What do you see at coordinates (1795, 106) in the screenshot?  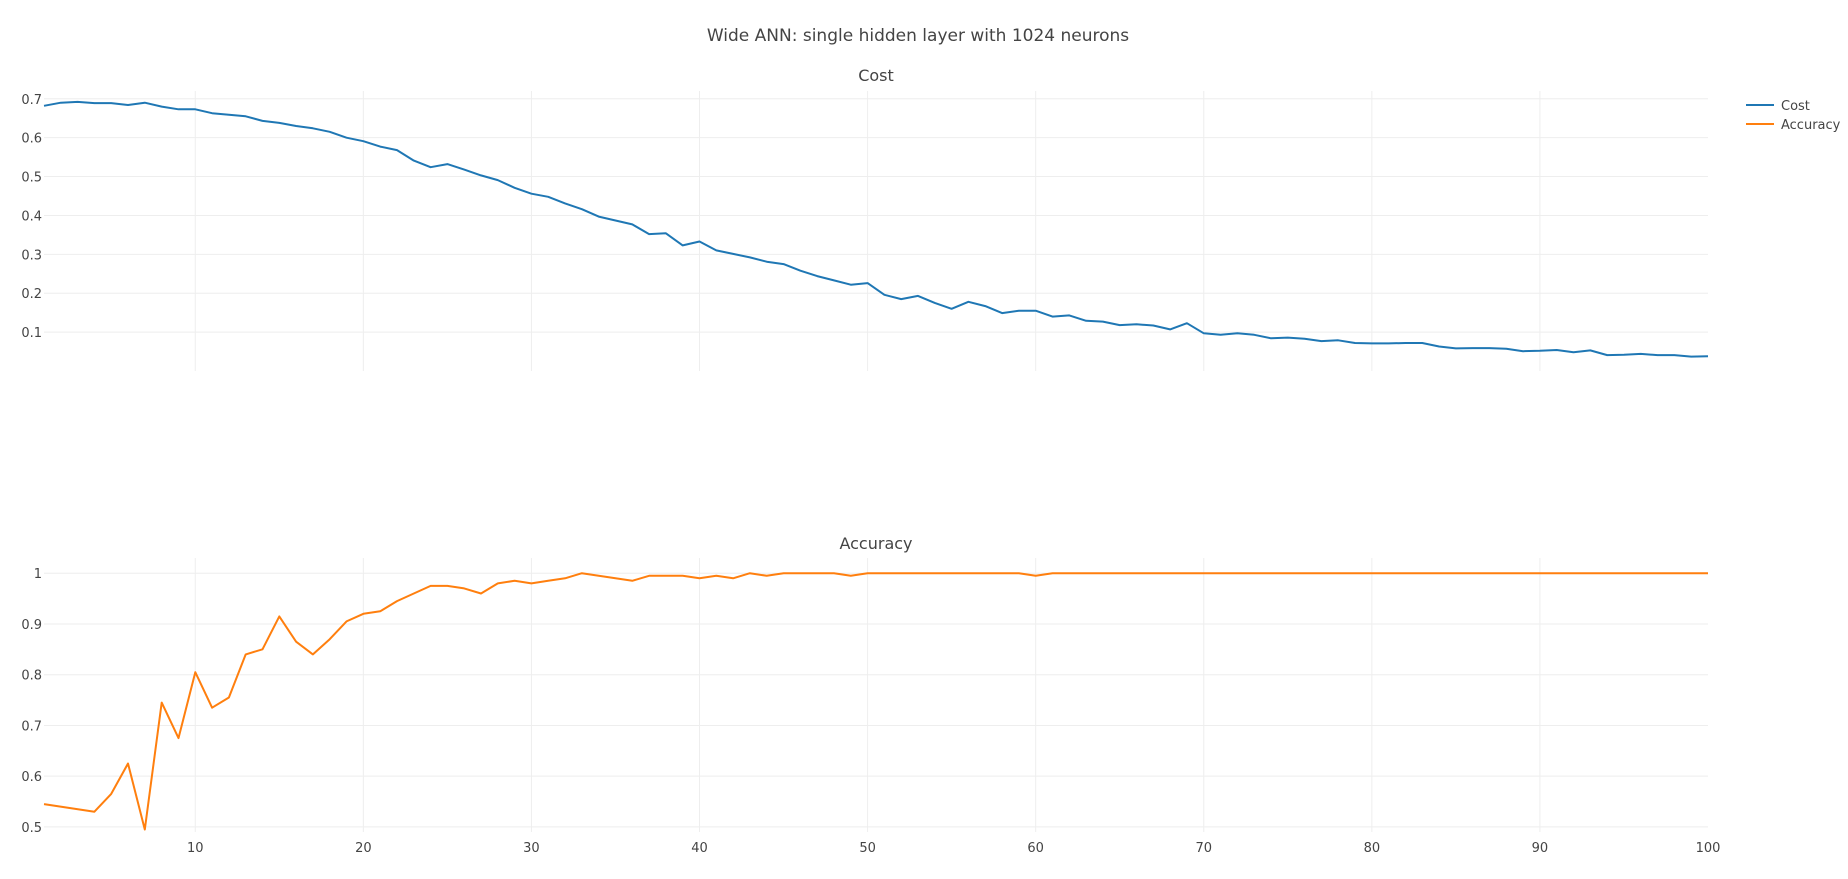 I see `legend-label-cost: Cost` at bounding box center [1795, 106].